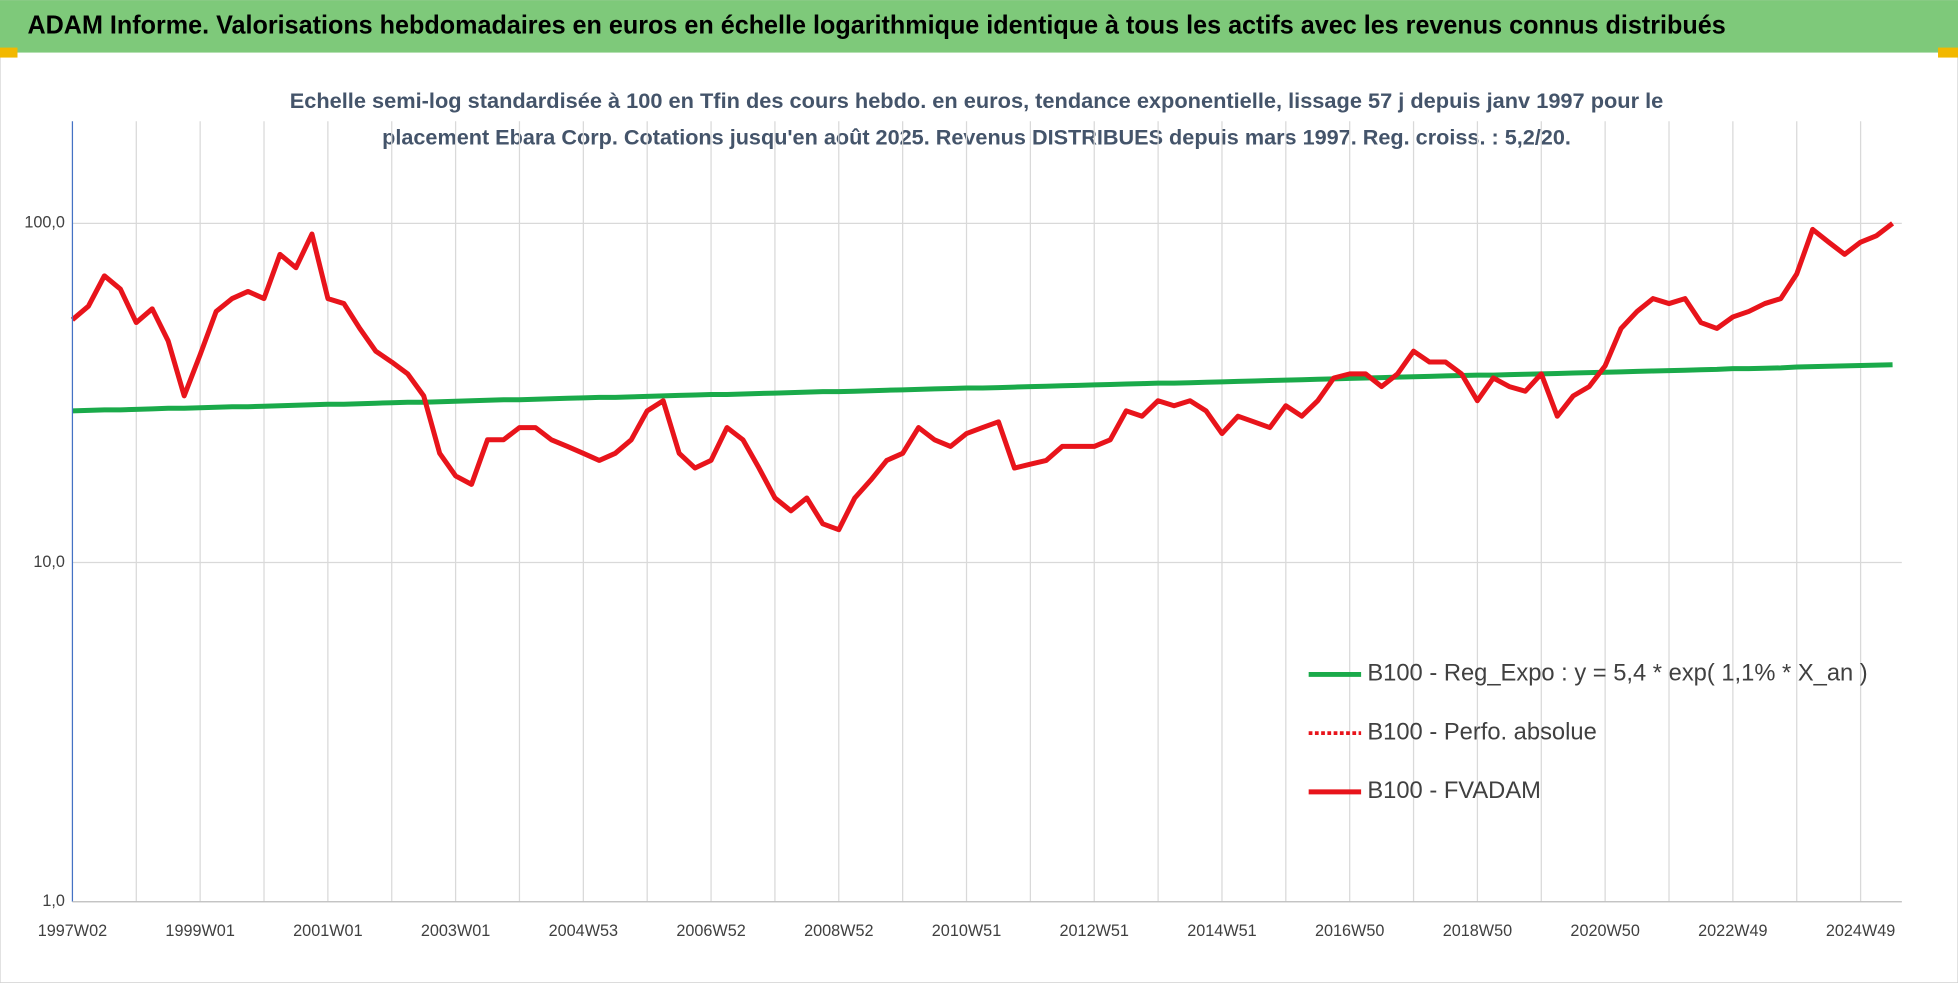 This screenshot has width=1958, height=983. I want to click on legend-label: B100 - Perfo. absolue, so click(1481, 732).